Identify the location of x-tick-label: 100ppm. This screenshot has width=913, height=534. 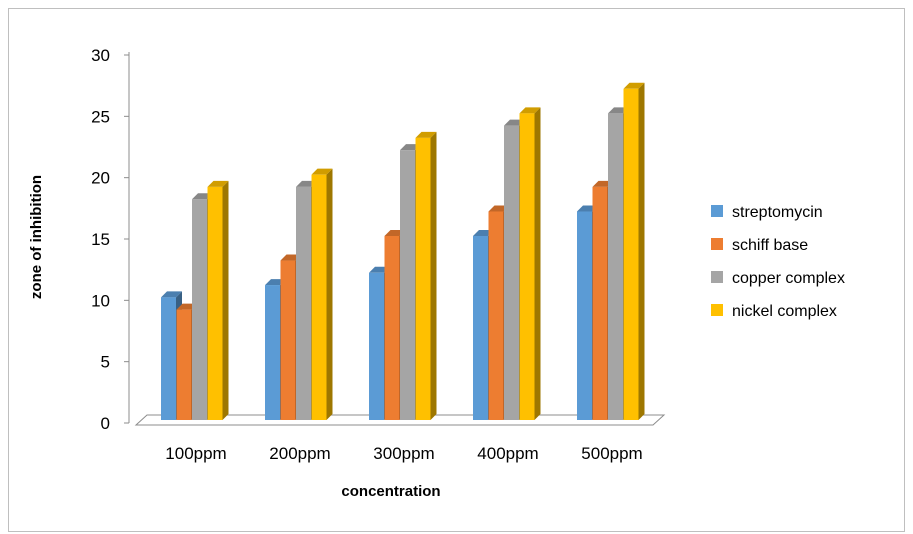
(195, 453).